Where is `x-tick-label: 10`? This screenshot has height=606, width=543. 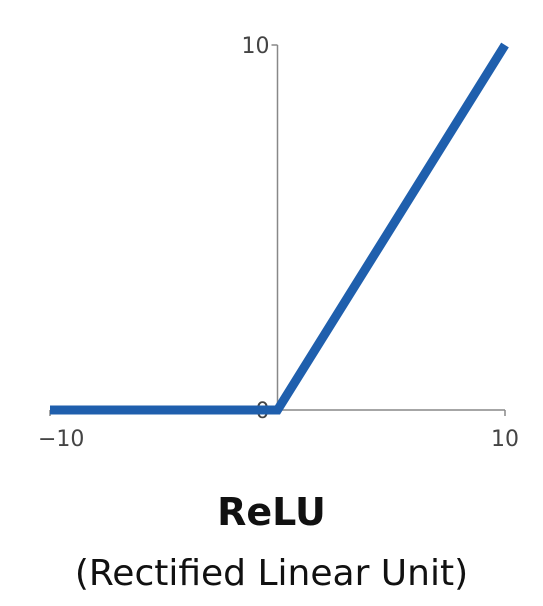 x-tick-label: 10 is located at coordinates (505, 439).